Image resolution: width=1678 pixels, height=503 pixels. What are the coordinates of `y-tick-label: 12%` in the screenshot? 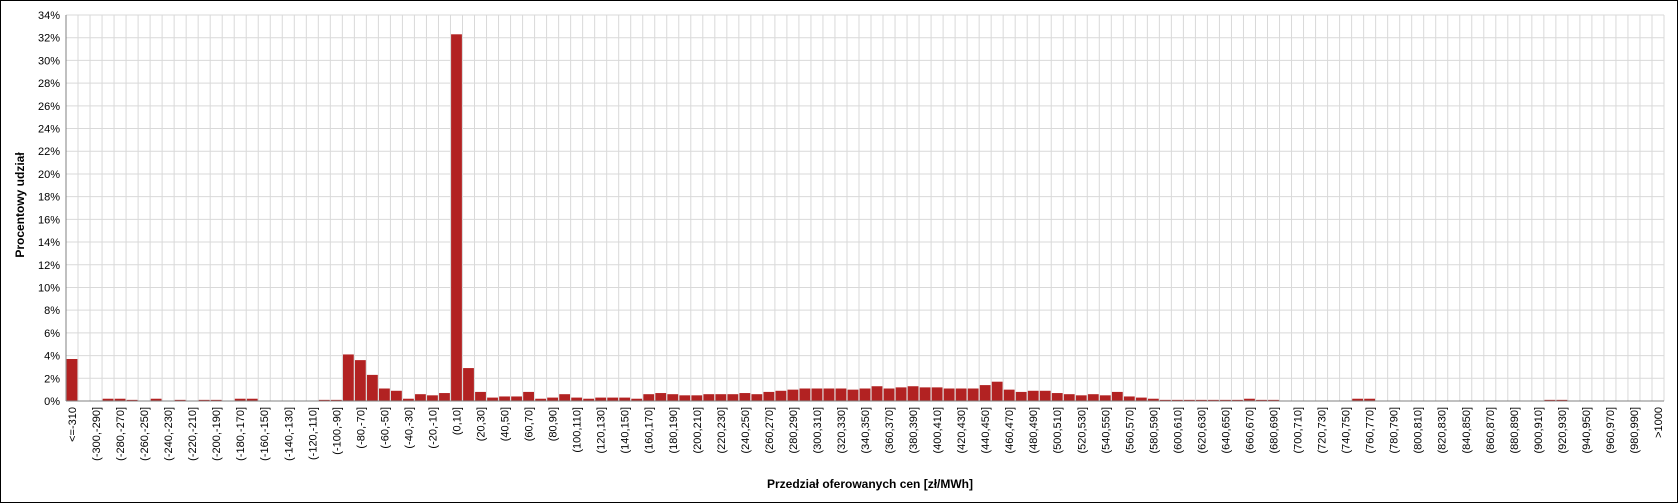 It's located at (49, 266).